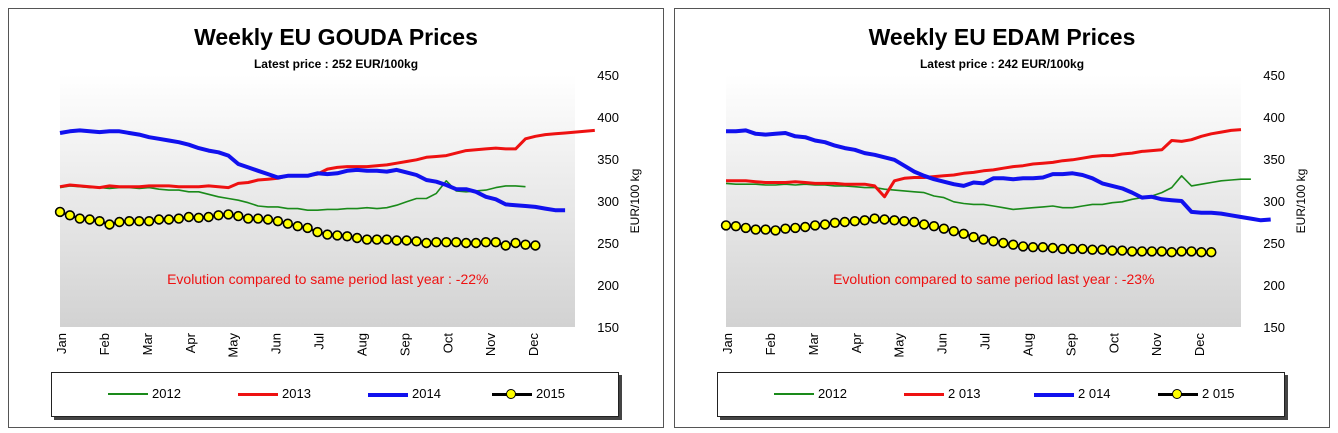 This screenshot has width=1338, height=433. Describe the element at coordinates (336, 37) in the screenshot. I see `chart-title: Weekly EU GOUDA Prices` at that location.